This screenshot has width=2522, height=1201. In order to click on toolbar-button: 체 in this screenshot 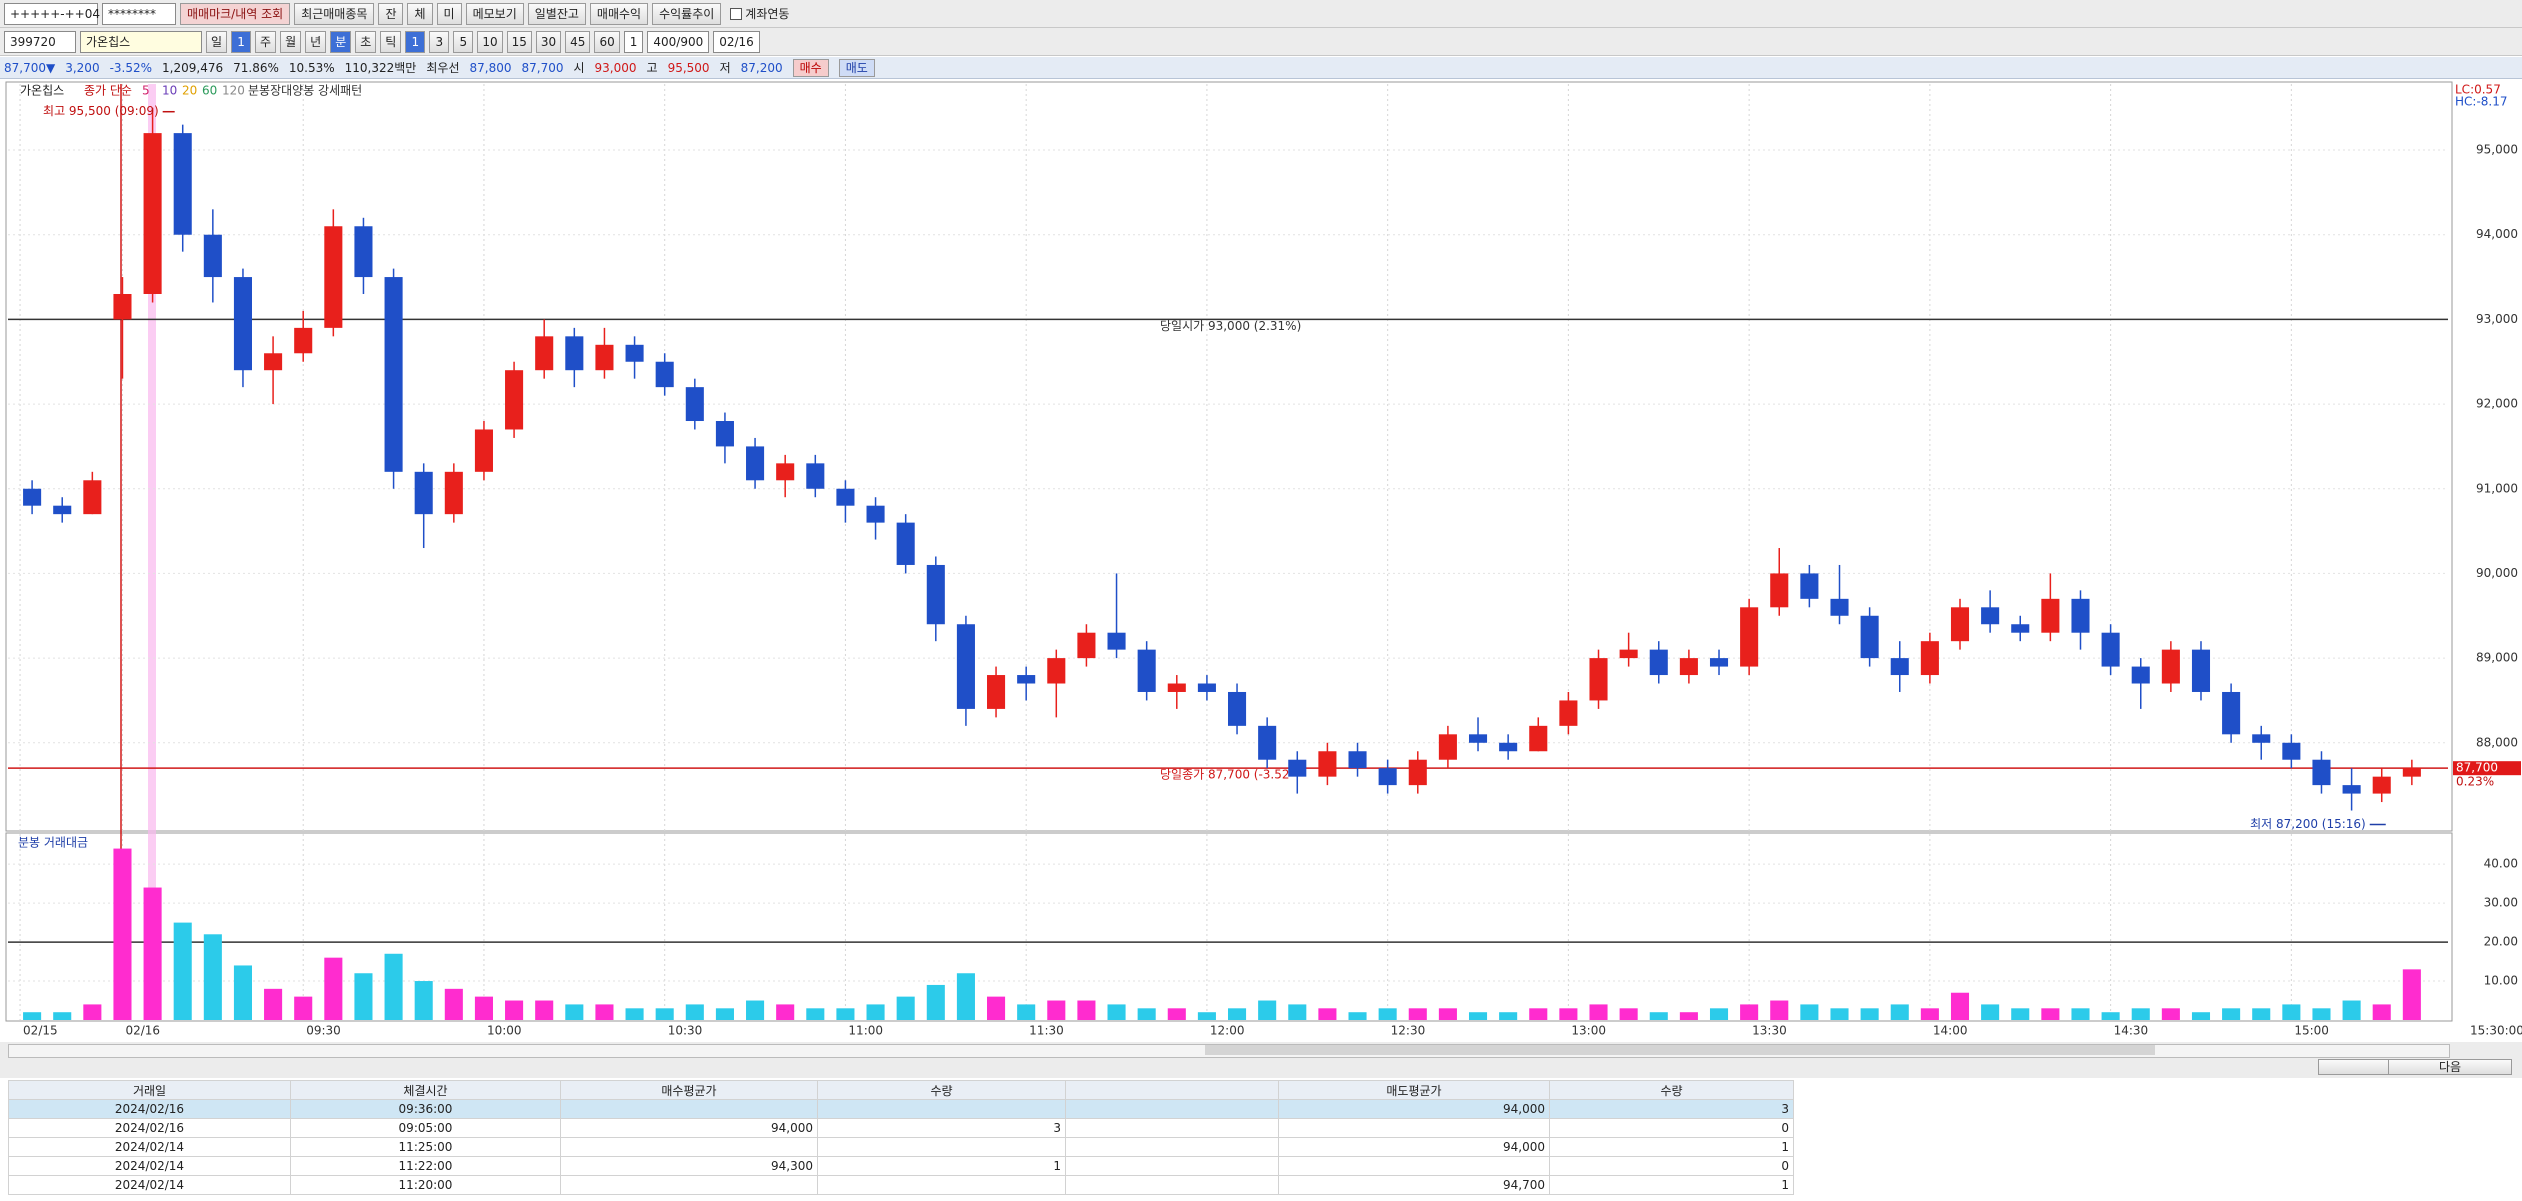, I will do `click(420, 13)`.